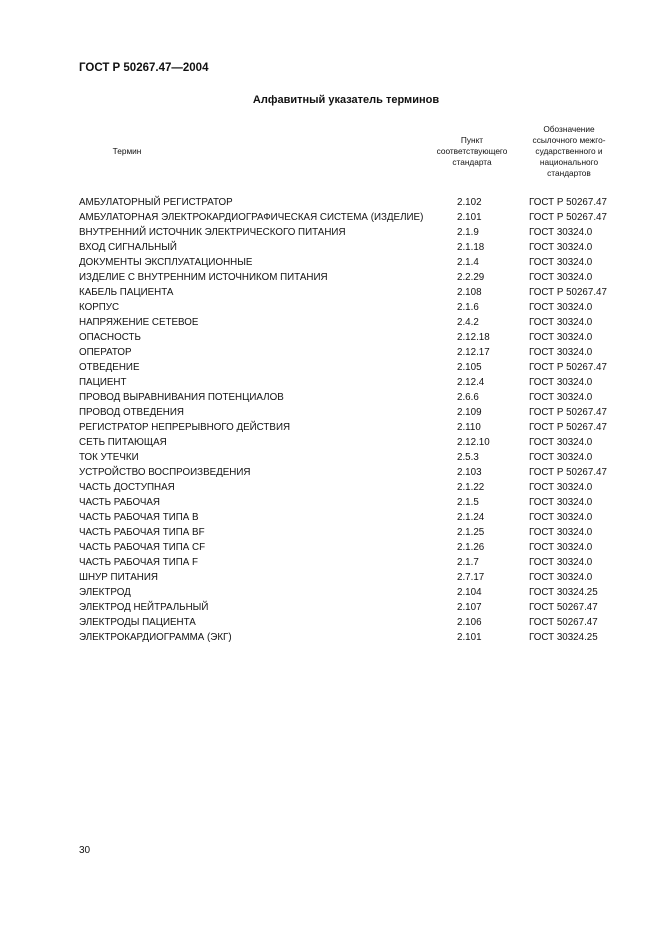 This screenshot has width=661, height=936. What do you see at coordinates (468, 457) in the screenshot?
I see `clause-cell: 2.5.3` at bounding box center [468, 457].